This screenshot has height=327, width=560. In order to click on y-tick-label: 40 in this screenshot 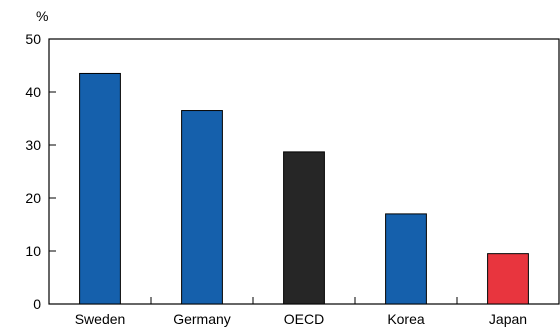, I will do `click(33, 92)`.